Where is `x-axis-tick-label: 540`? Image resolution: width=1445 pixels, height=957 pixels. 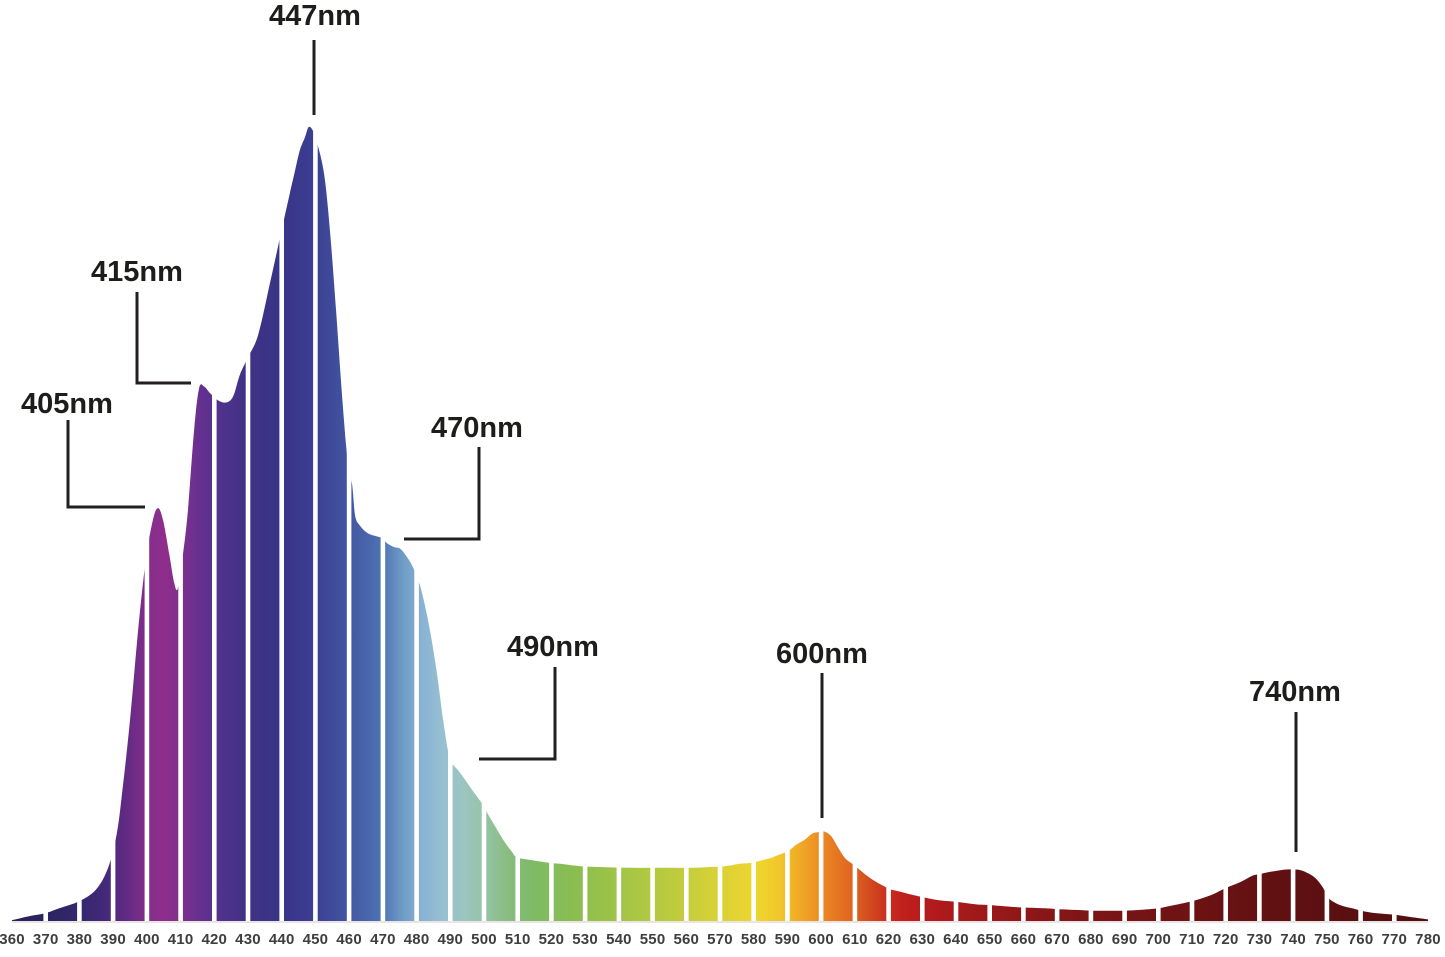
x-axis-tick-label: 540 is located at coordinates (619, 939).